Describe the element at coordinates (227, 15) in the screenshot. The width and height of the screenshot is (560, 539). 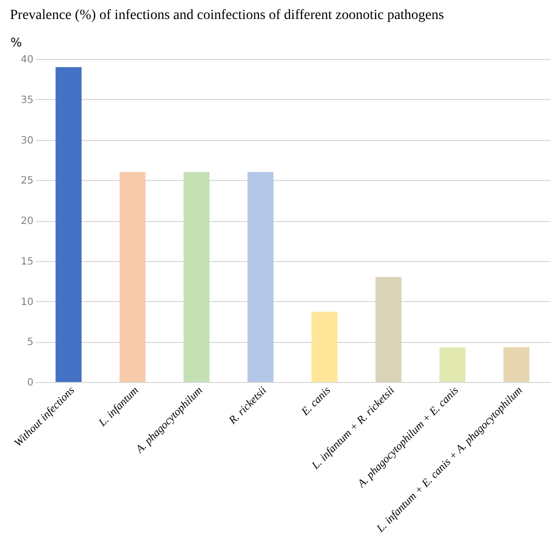
I see `chart-title: Prevalence (%) of infections and coinfections of different zoonotic pathogens` at that location.